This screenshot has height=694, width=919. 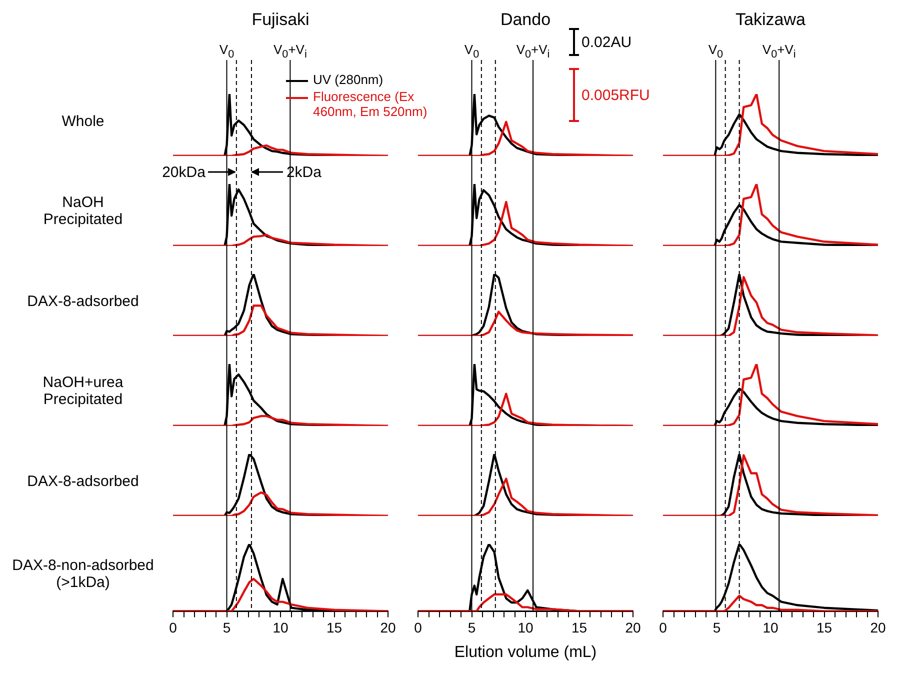 I want to click on annotation: 20kDa, so click(x=184, y=172).